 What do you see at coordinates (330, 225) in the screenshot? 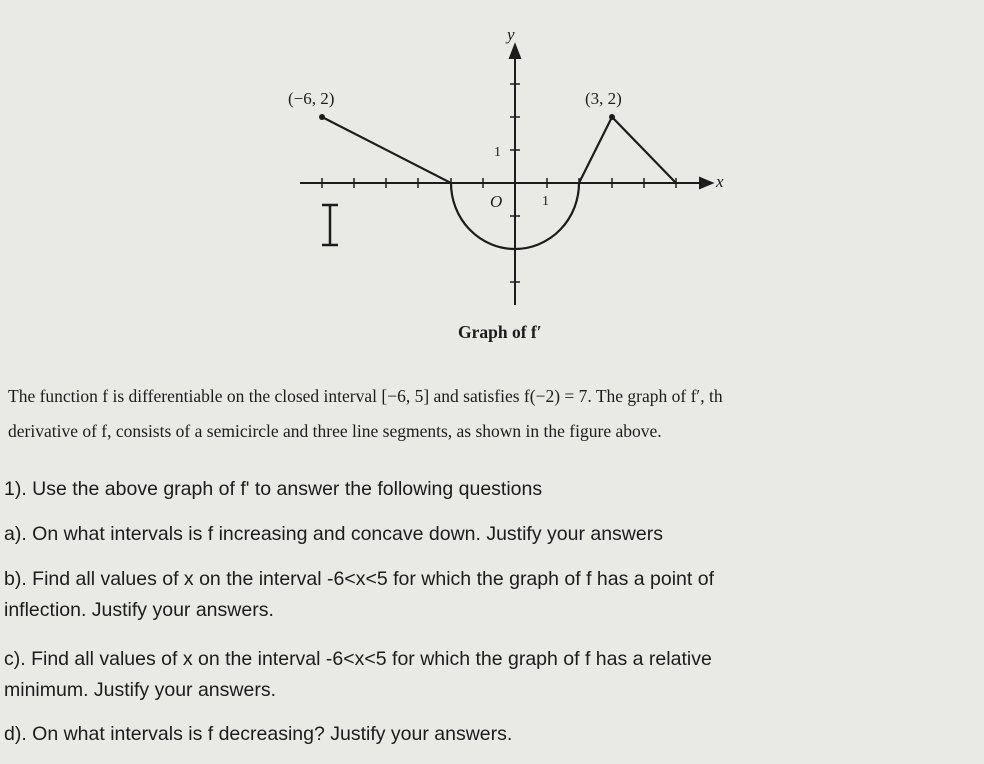
I see `marker-shape` at bounding box center [330, 225].